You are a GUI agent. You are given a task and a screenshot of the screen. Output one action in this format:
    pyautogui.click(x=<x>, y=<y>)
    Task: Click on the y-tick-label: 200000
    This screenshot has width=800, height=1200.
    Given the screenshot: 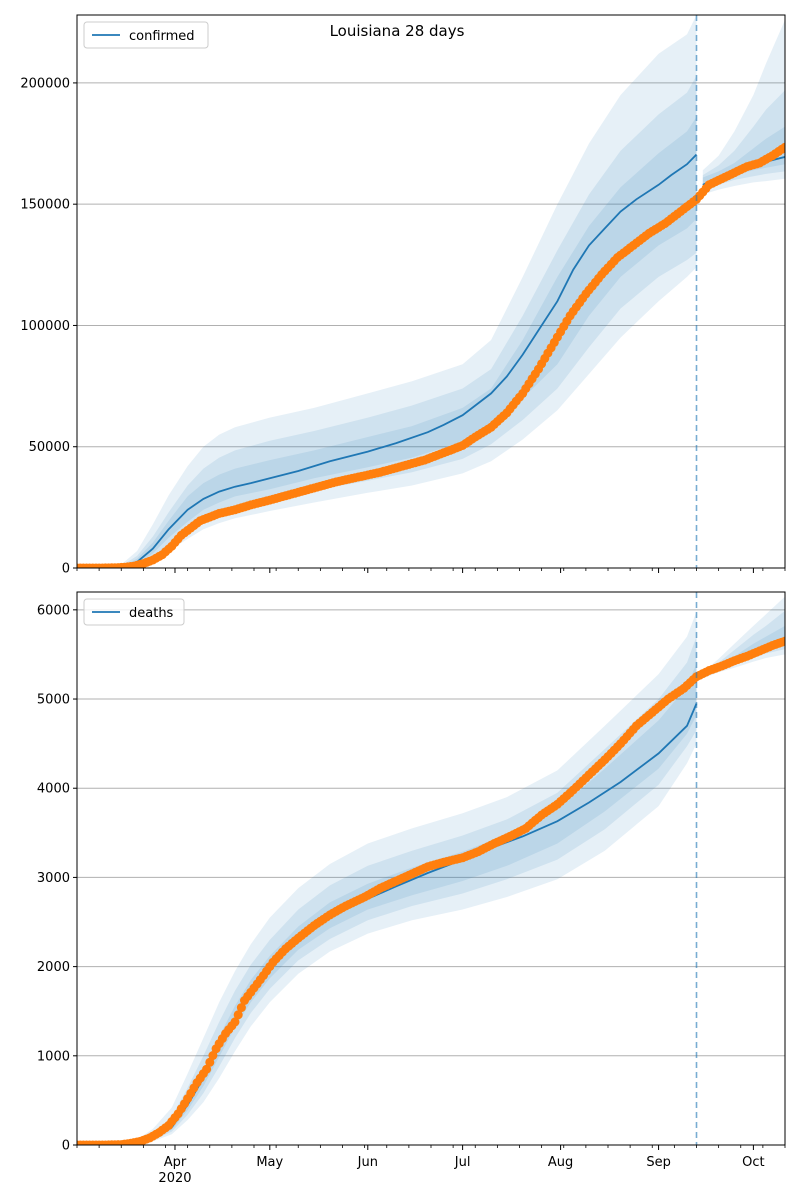 What is the action you would take?
    pyautogui.click(x=45, y=83)
    